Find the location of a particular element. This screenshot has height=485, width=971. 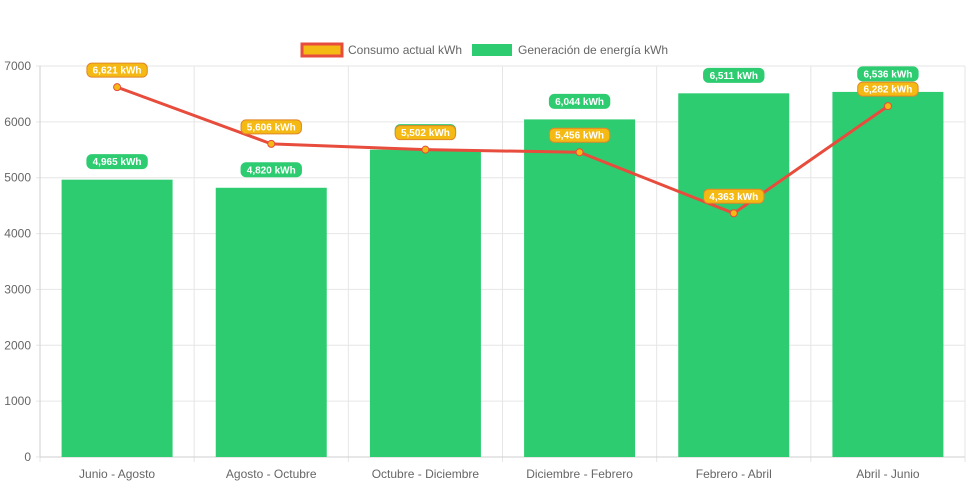

bar-data-label: 4,820 kWh is located at coordinates (271, 170).